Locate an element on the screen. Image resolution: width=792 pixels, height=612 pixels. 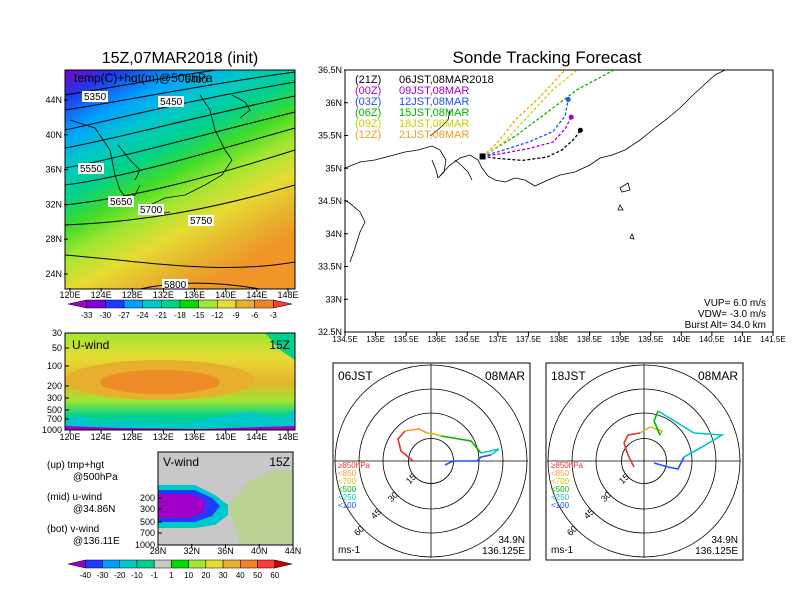
hodo-legend-item: <700 is located at coordinates (560, 481).